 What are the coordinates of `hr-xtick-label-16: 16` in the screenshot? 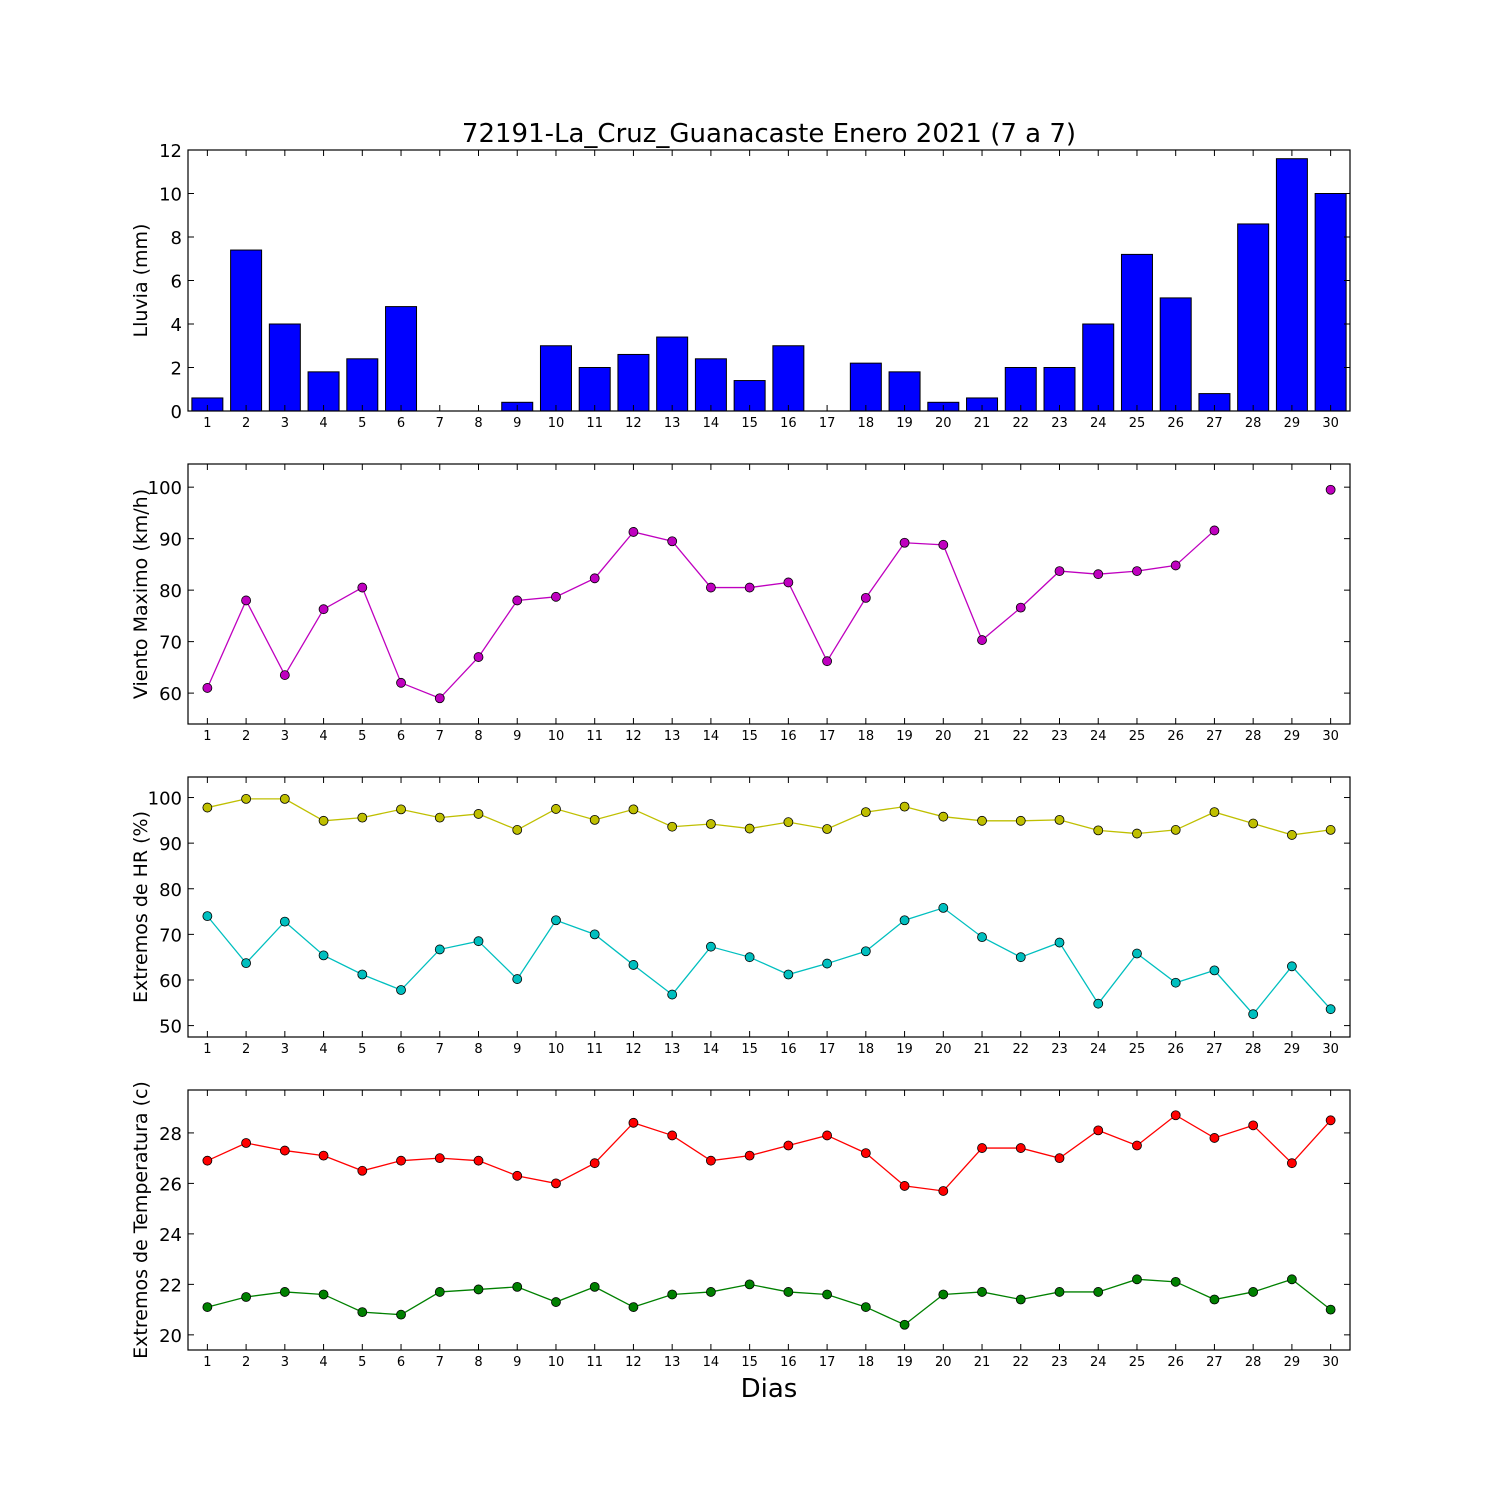 It's located at (788, 1049).